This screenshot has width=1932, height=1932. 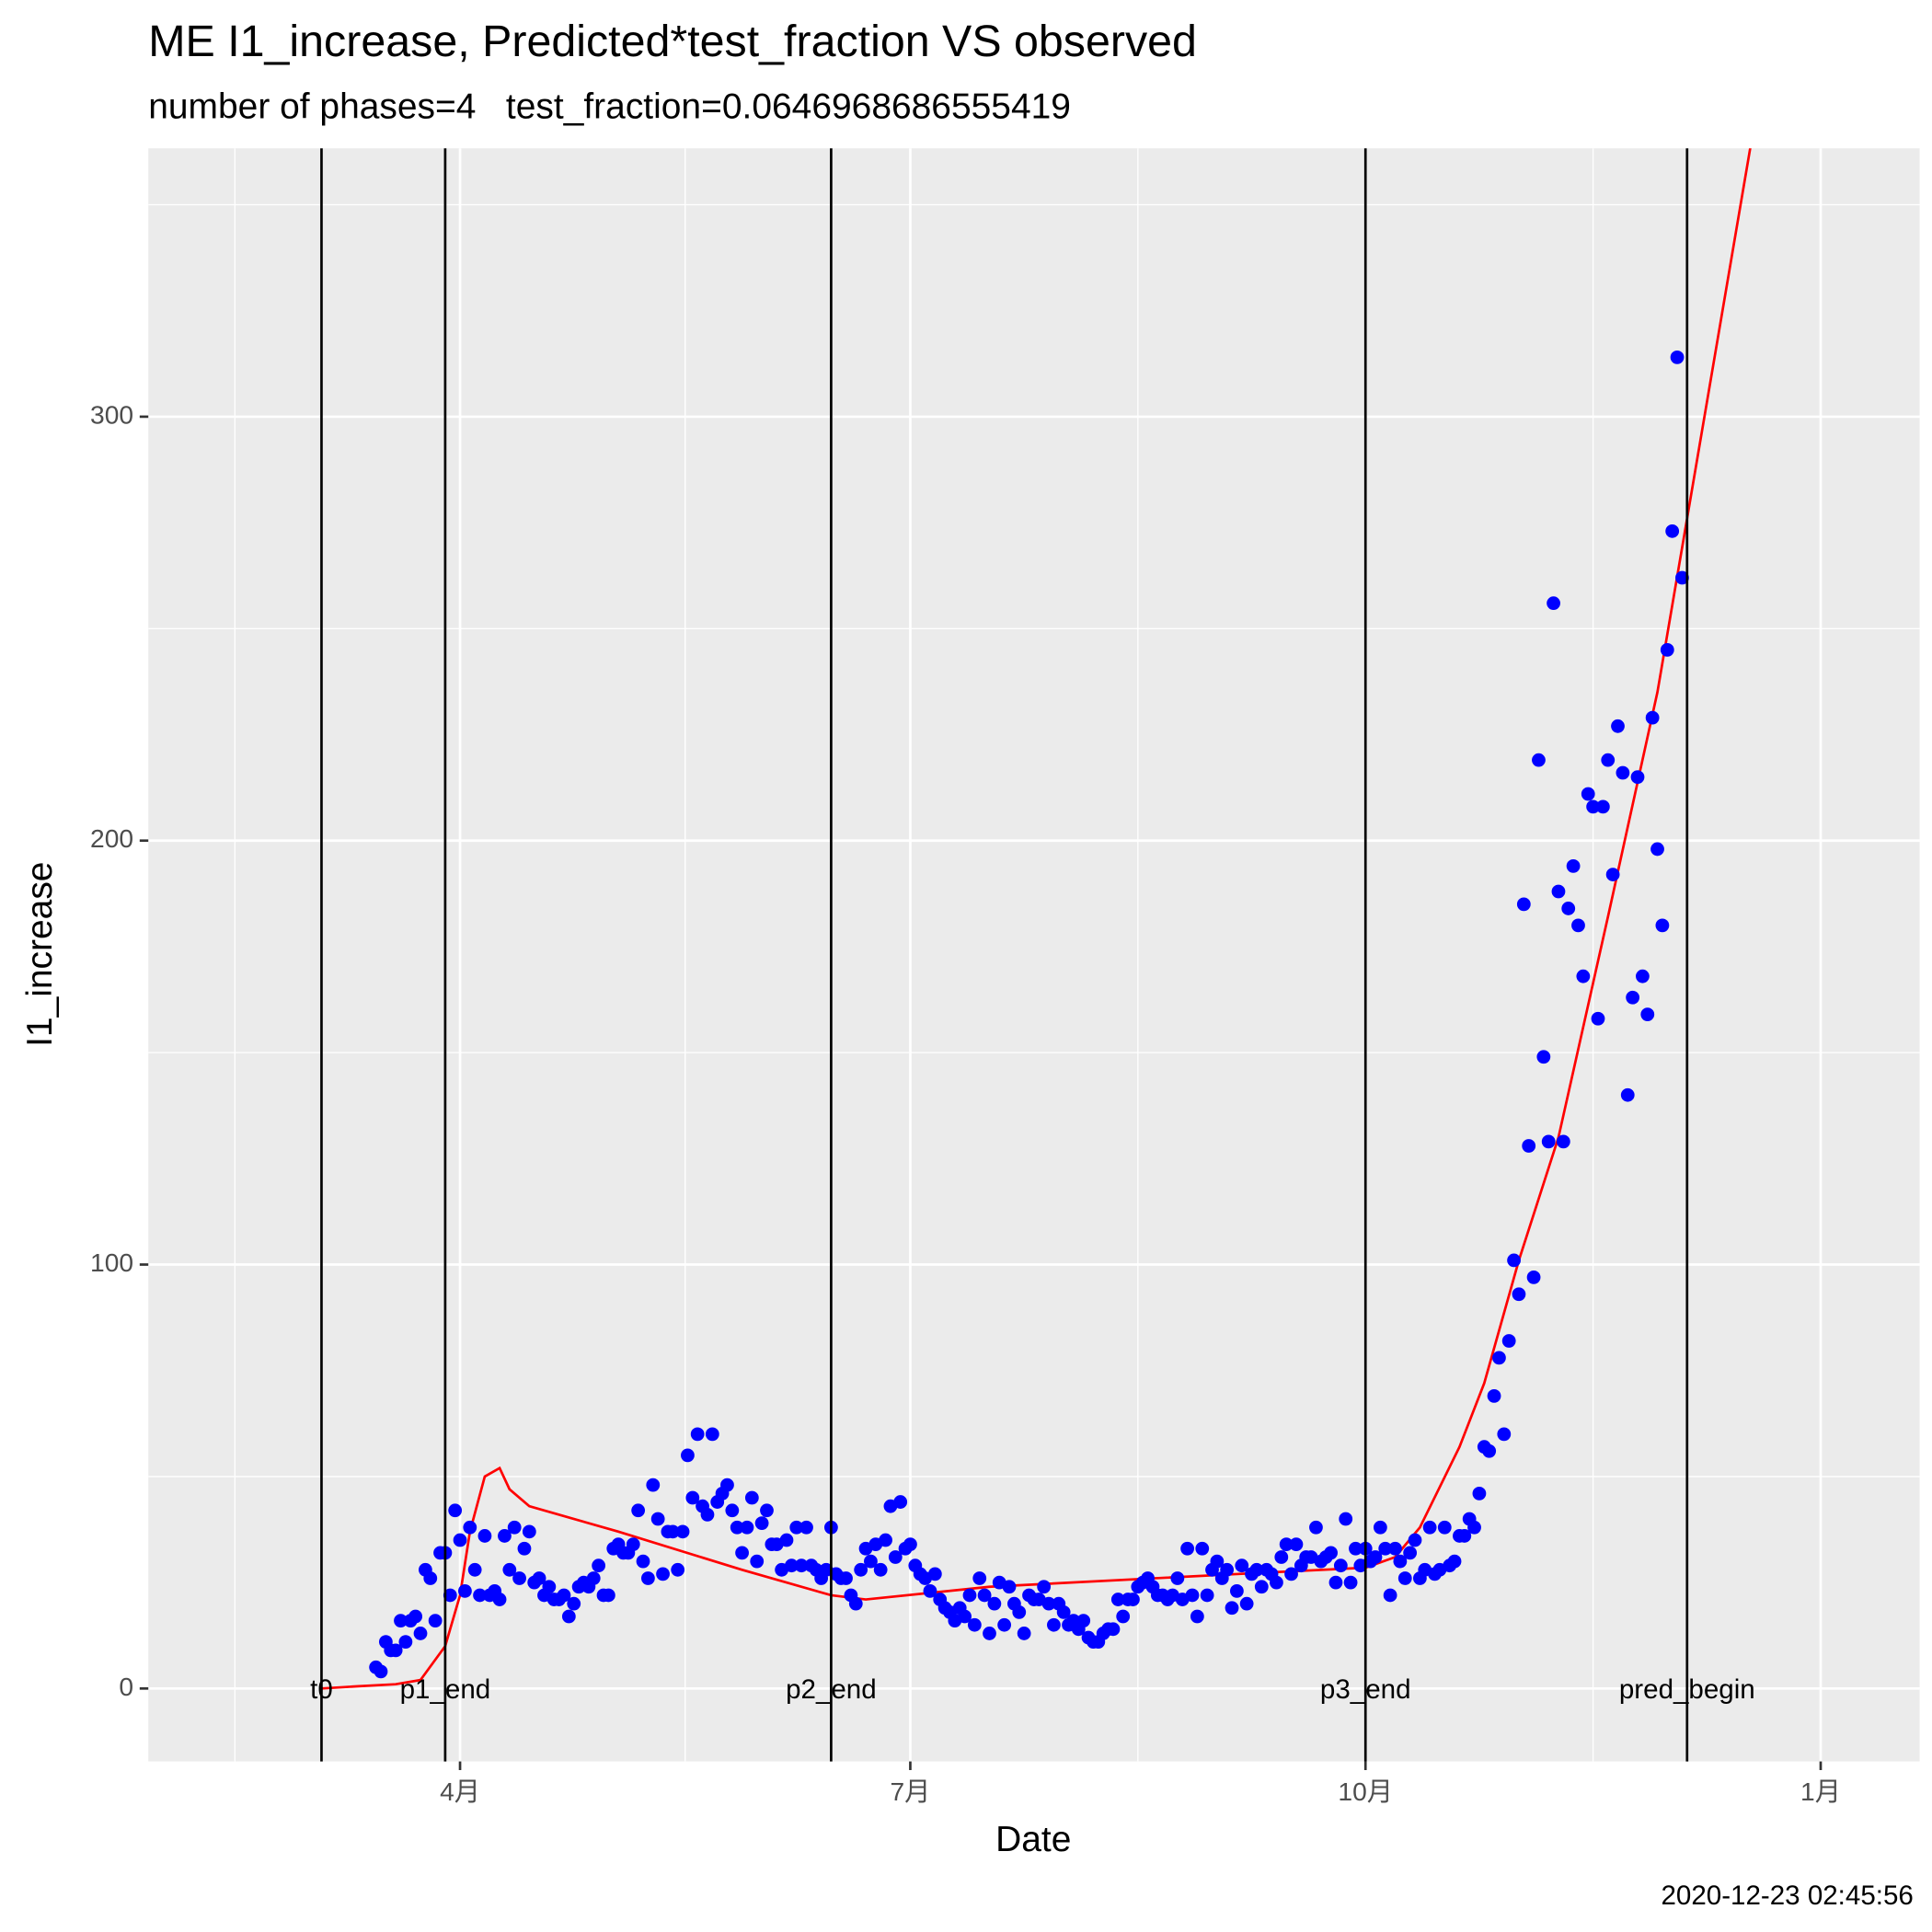 What do you see at coordinates (1033, 1839) in the screenshot?
I see `x-axis-title: Date` at bounding box center [1033, 1839].